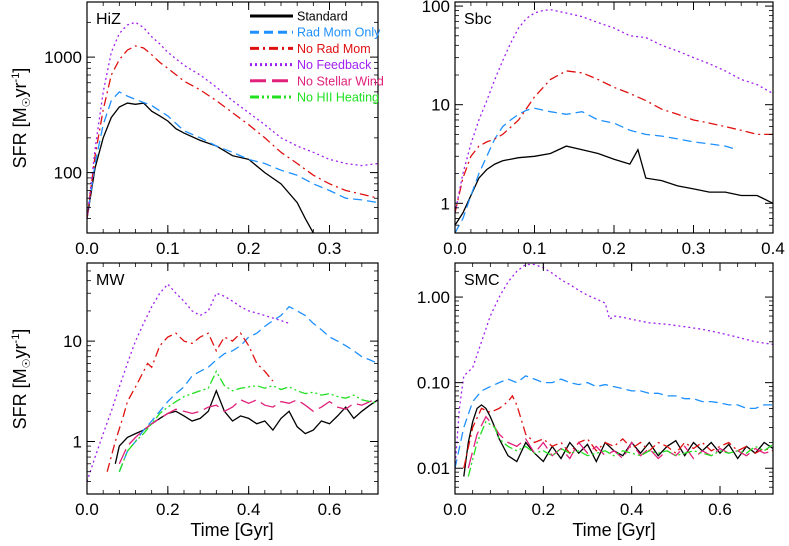  Describe the element at coordinates (433, 297) in the screenshot. I see `y-tick-label: 1.00` at that location.